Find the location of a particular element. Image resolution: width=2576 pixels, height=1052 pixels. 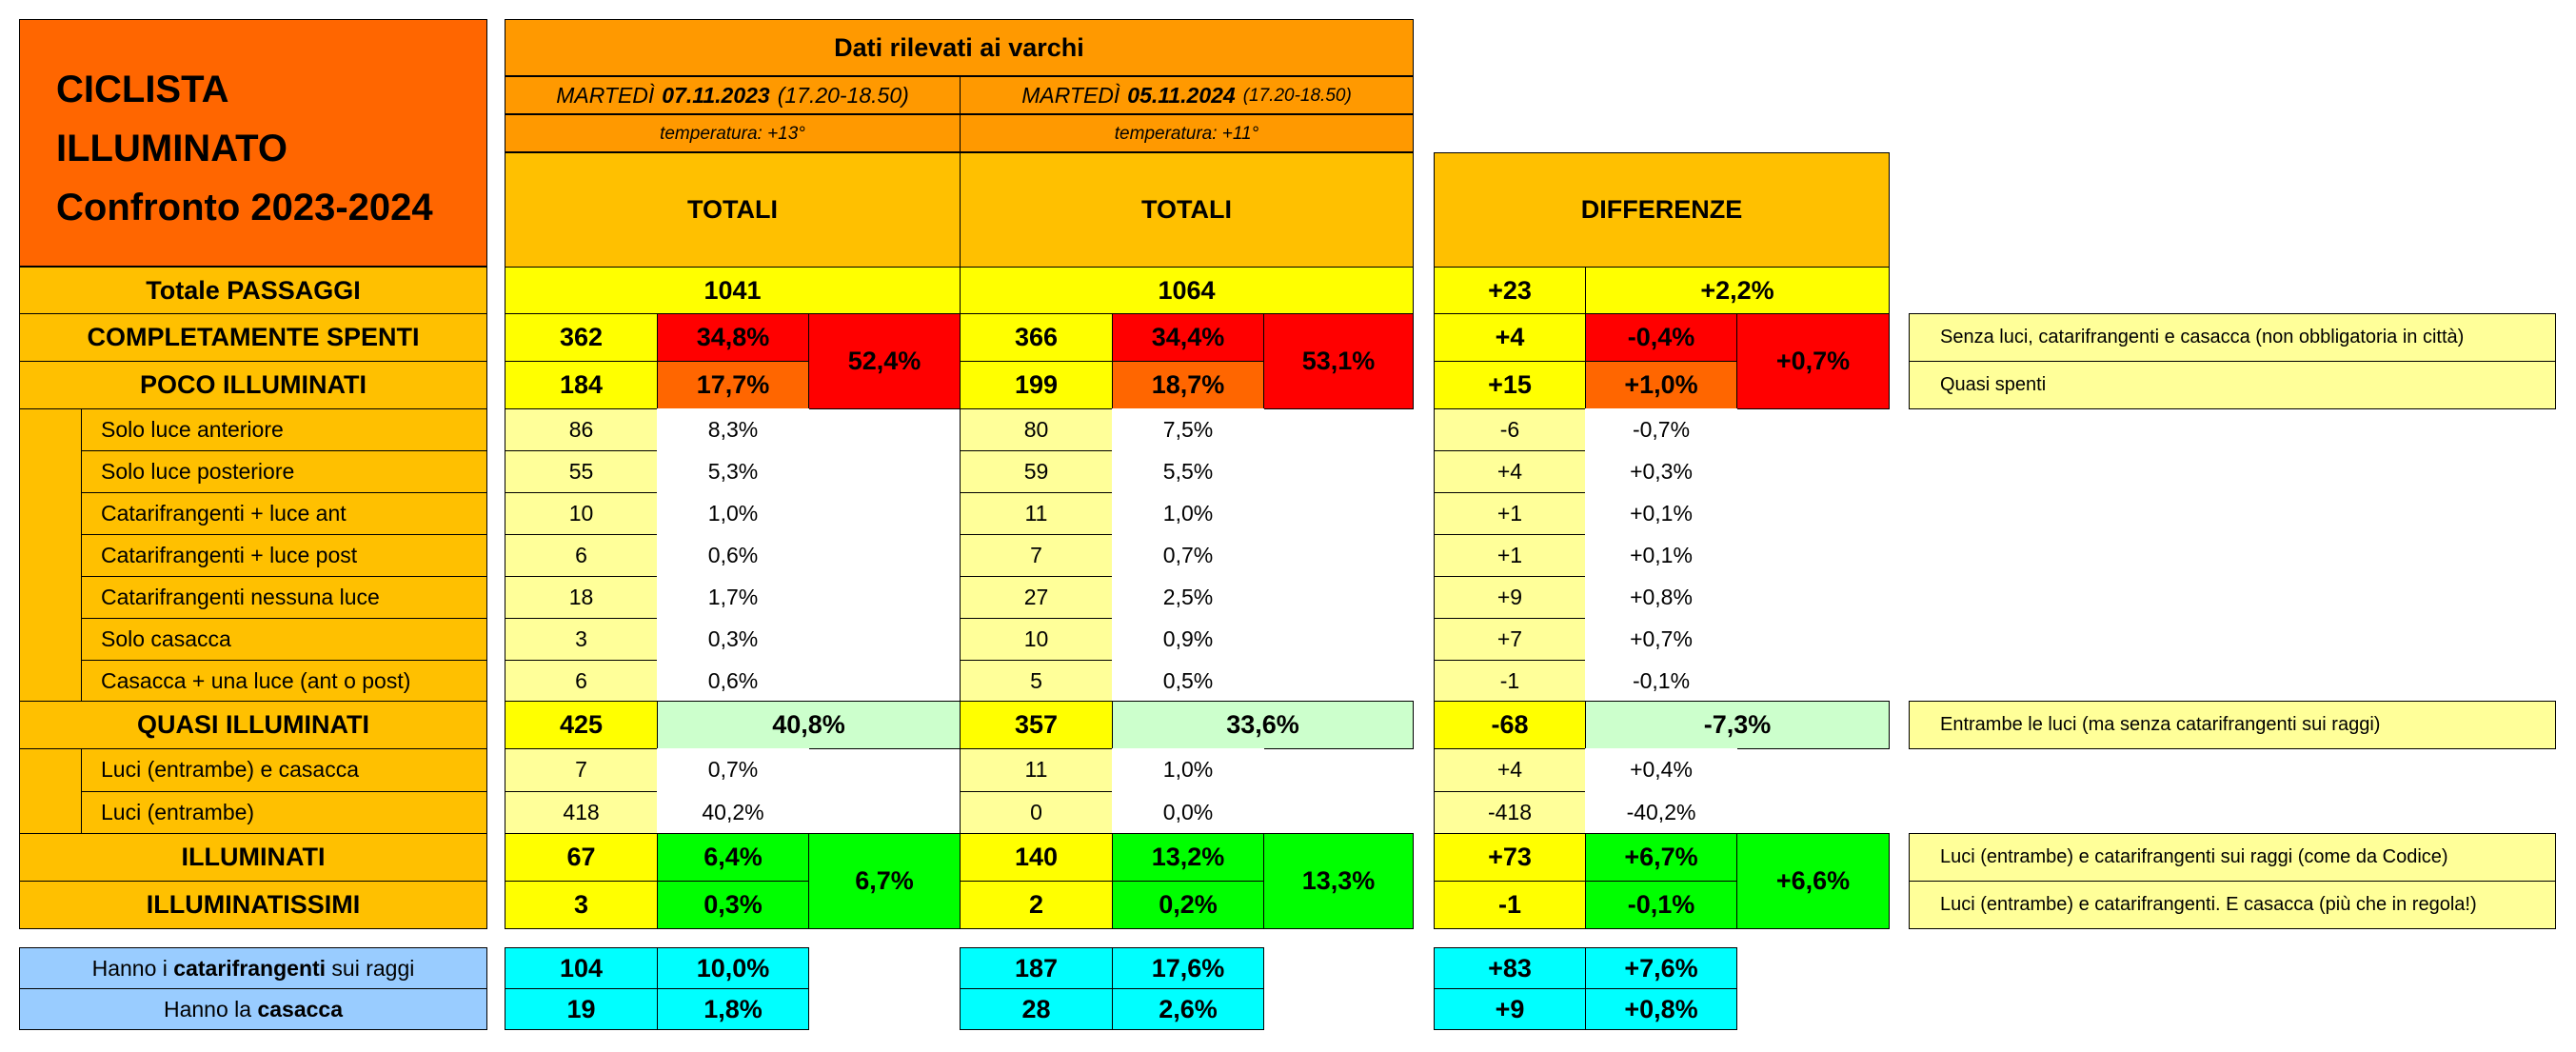

cat-post: sui raggi is located at coordinates (370, 968).